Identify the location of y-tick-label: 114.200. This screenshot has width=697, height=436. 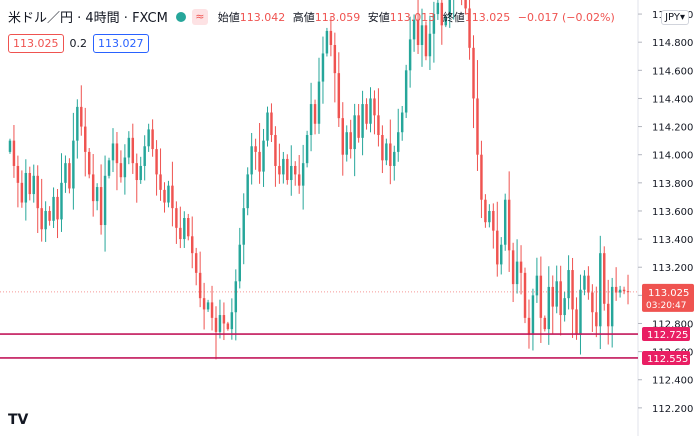
(672, 128).